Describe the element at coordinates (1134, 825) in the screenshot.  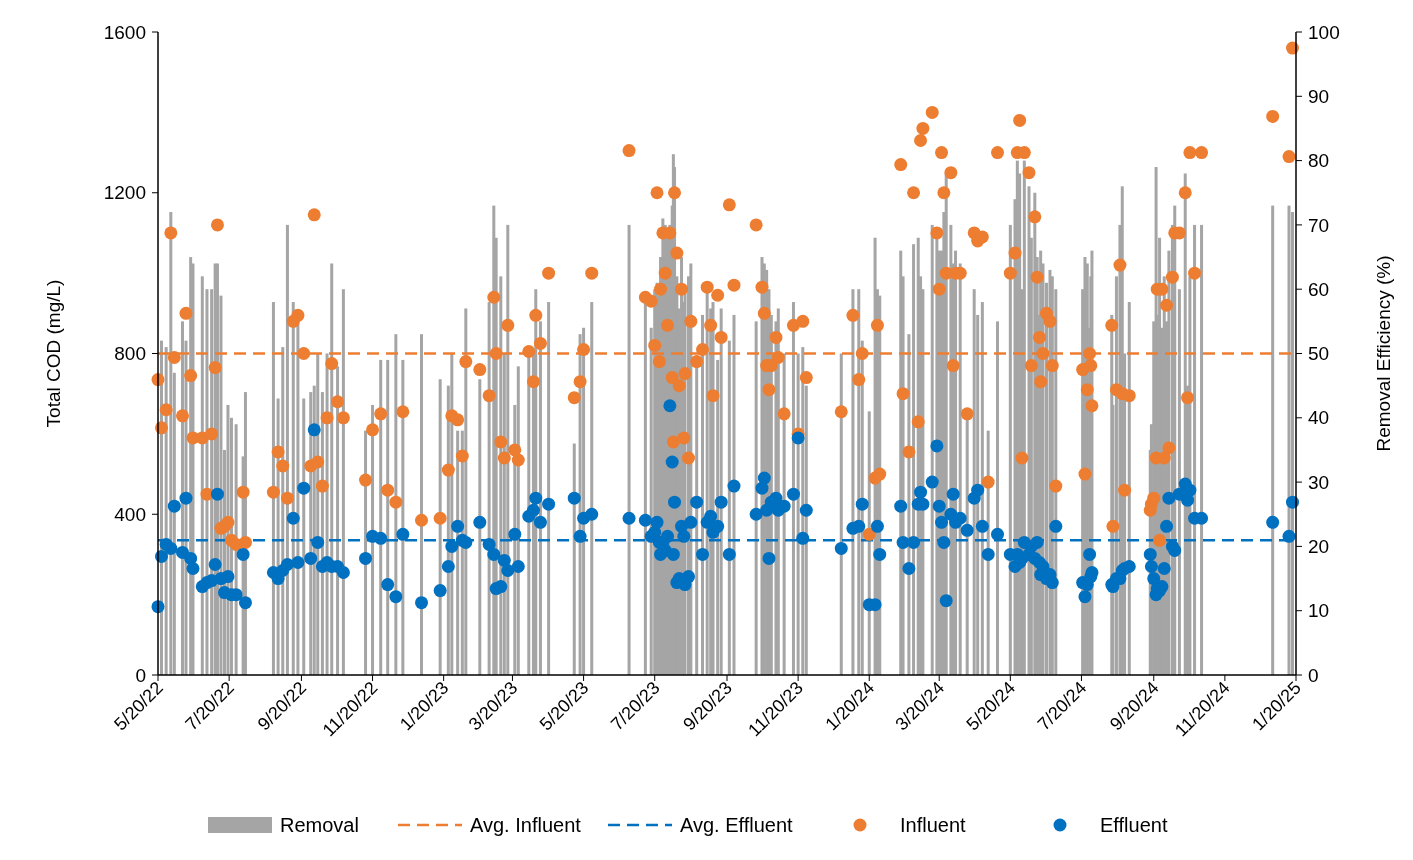
I see `legend-label: Effluent` at that location.